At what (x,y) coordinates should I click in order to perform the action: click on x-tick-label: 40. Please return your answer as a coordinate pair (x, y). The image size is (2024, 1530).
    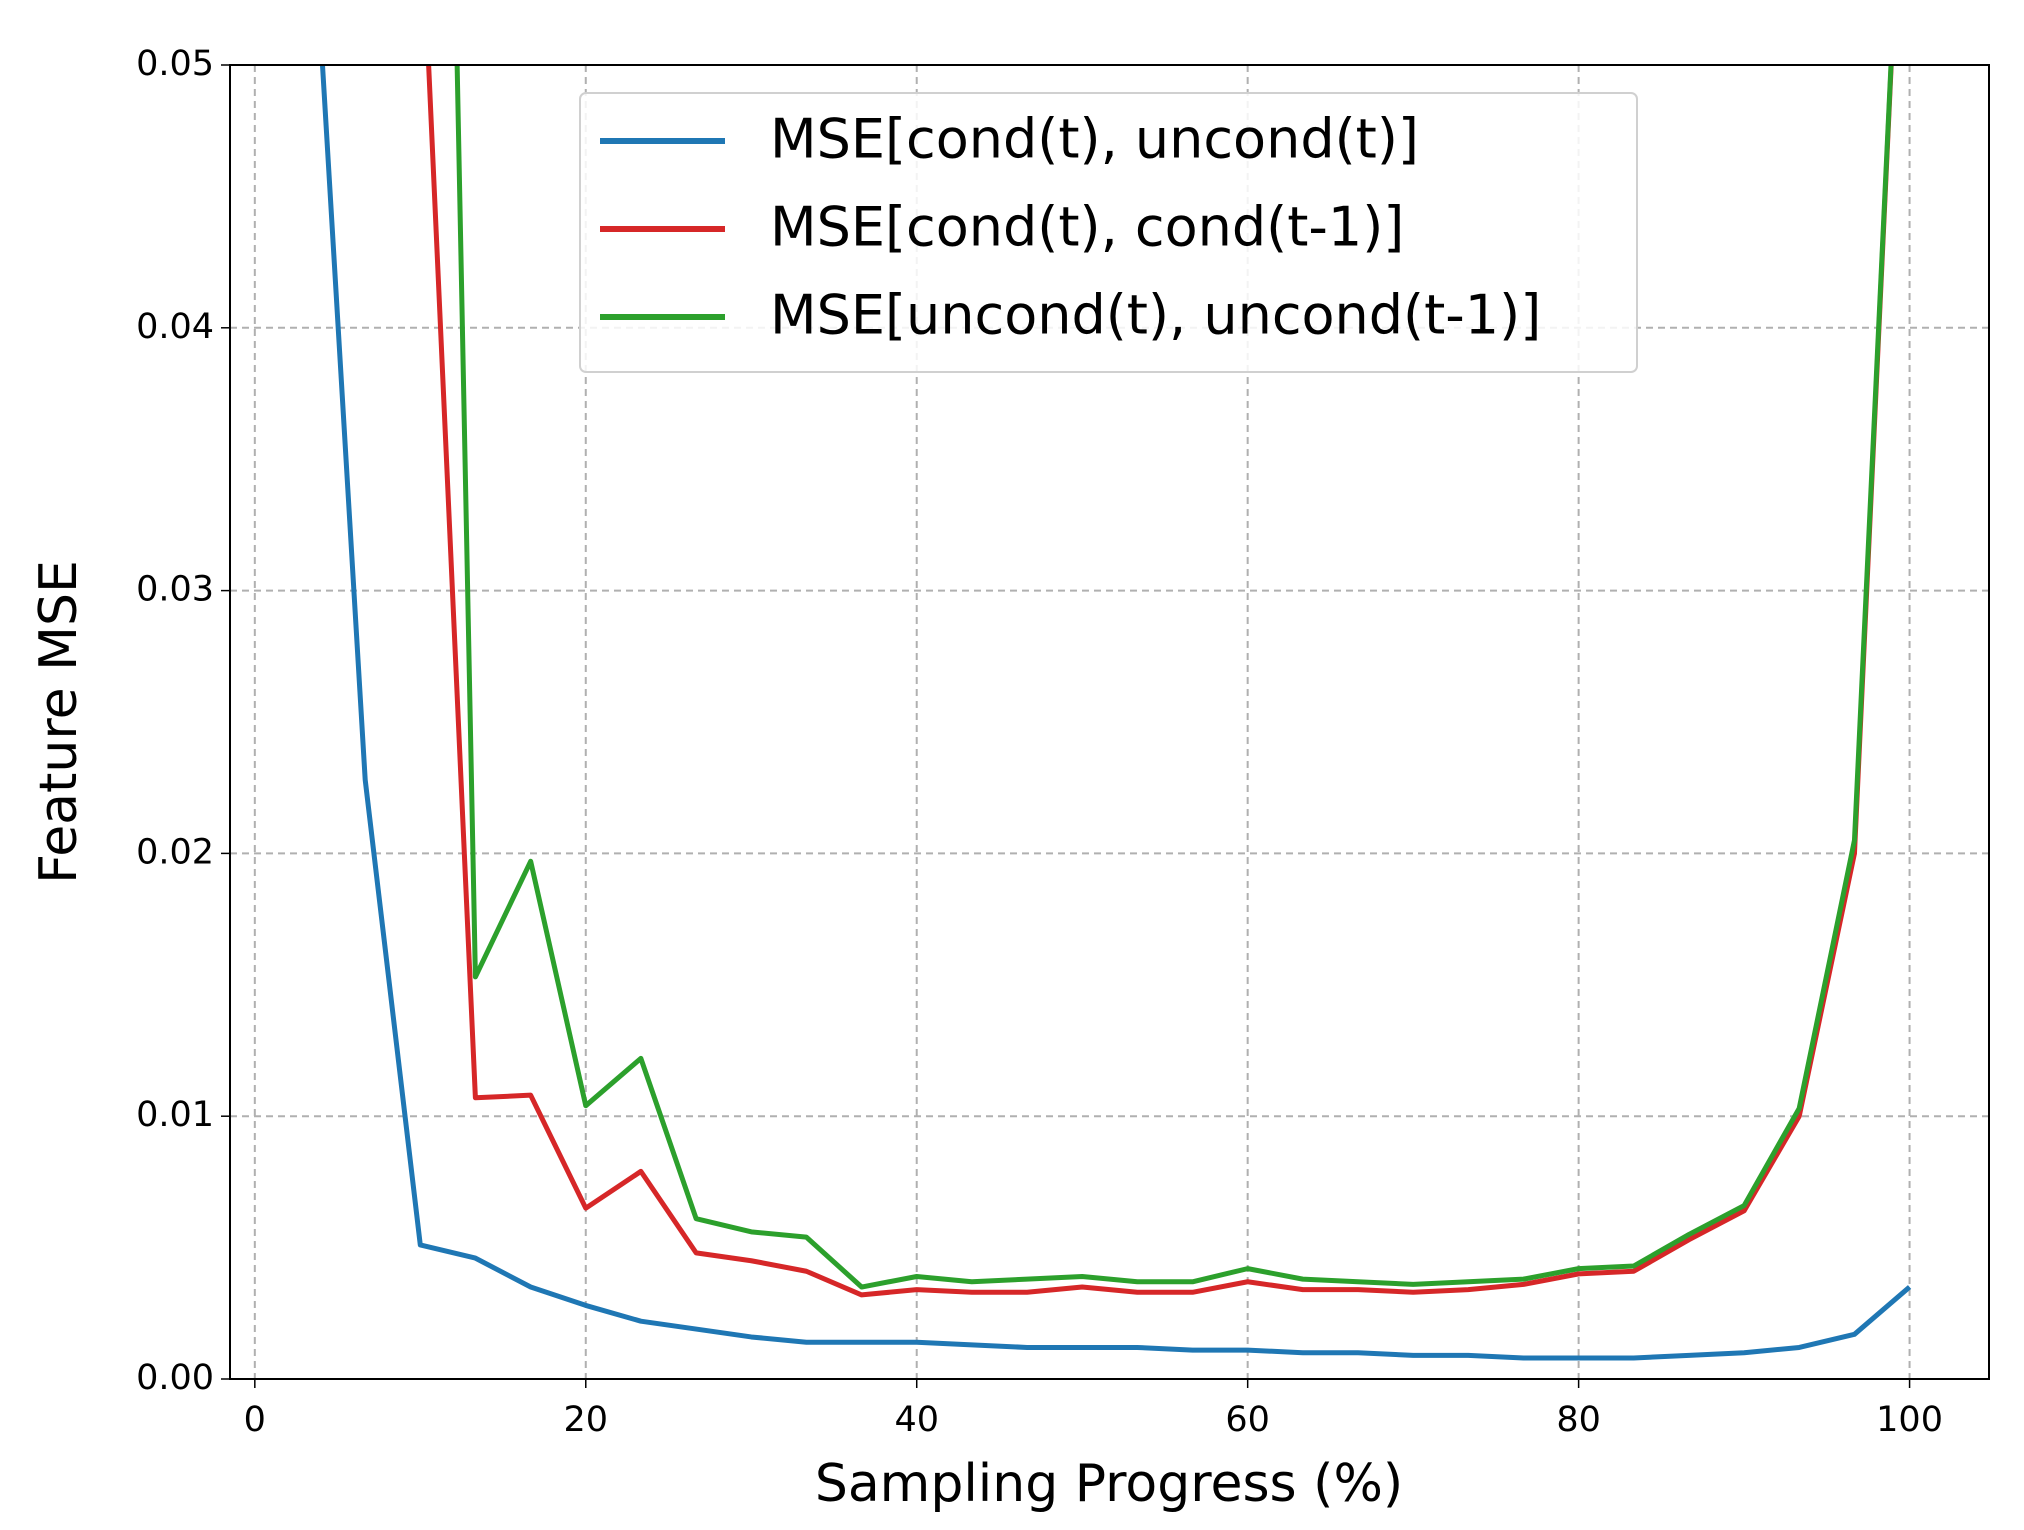
    Looking at the image, I should click on (916, 1420).